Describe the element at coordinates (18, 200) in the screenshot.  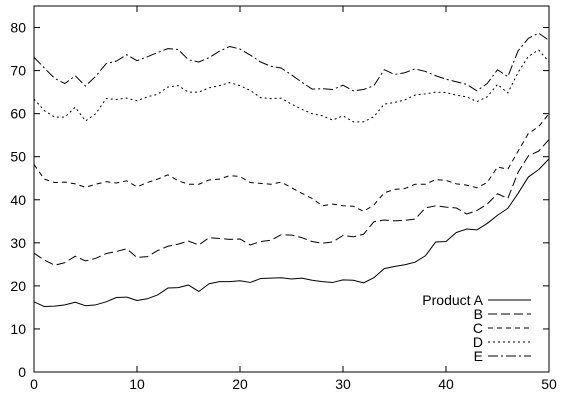
I see `y-tick-label: 40` at that location.